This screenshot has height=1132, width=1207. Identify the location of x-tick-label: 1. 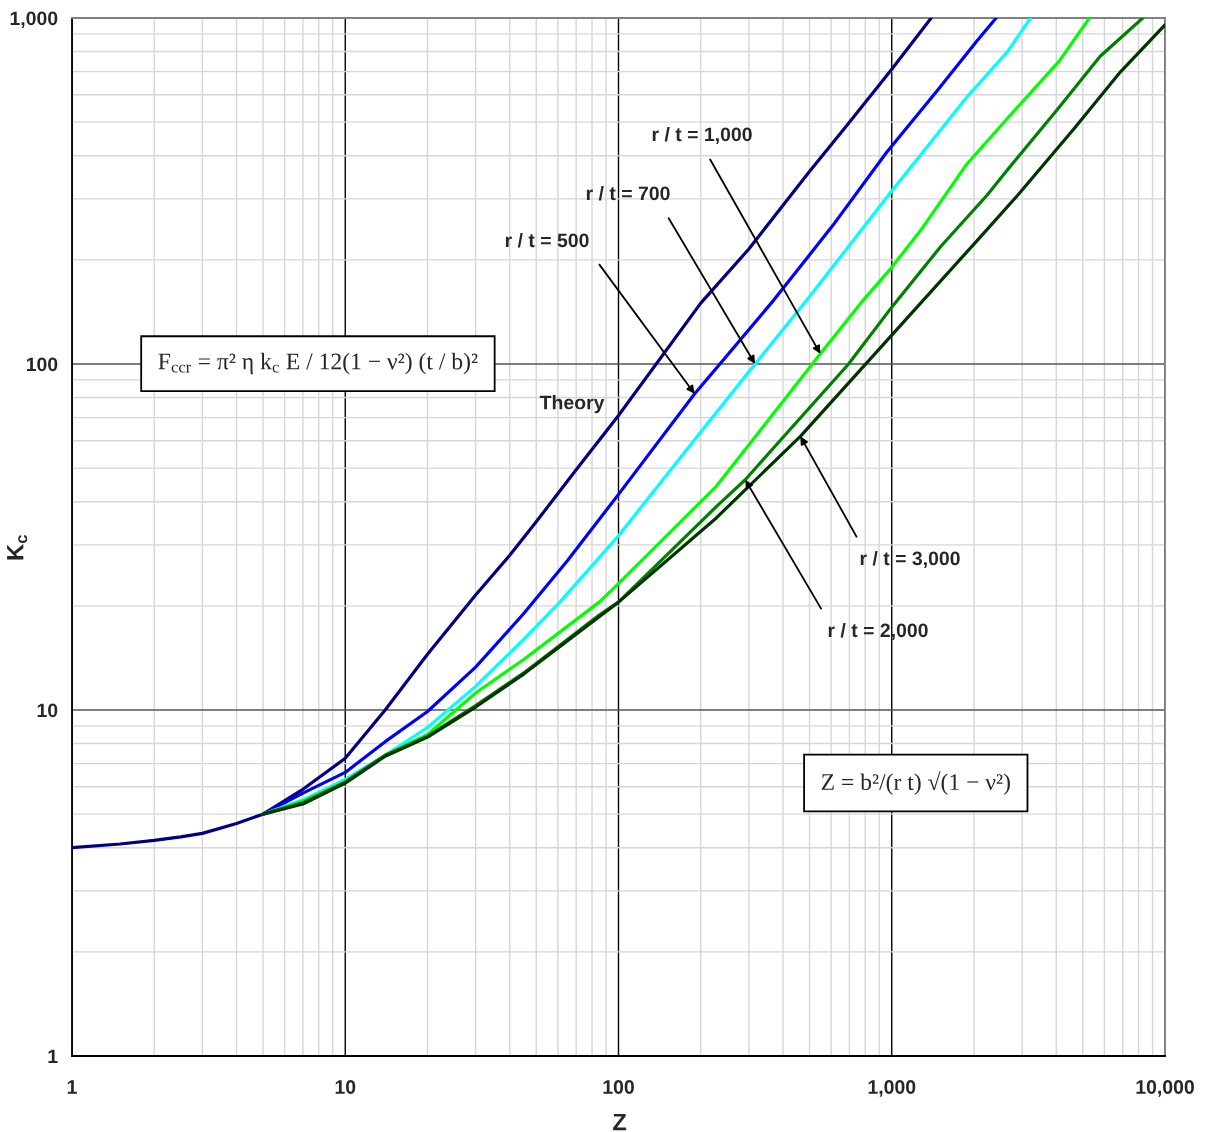
(72, 1087).